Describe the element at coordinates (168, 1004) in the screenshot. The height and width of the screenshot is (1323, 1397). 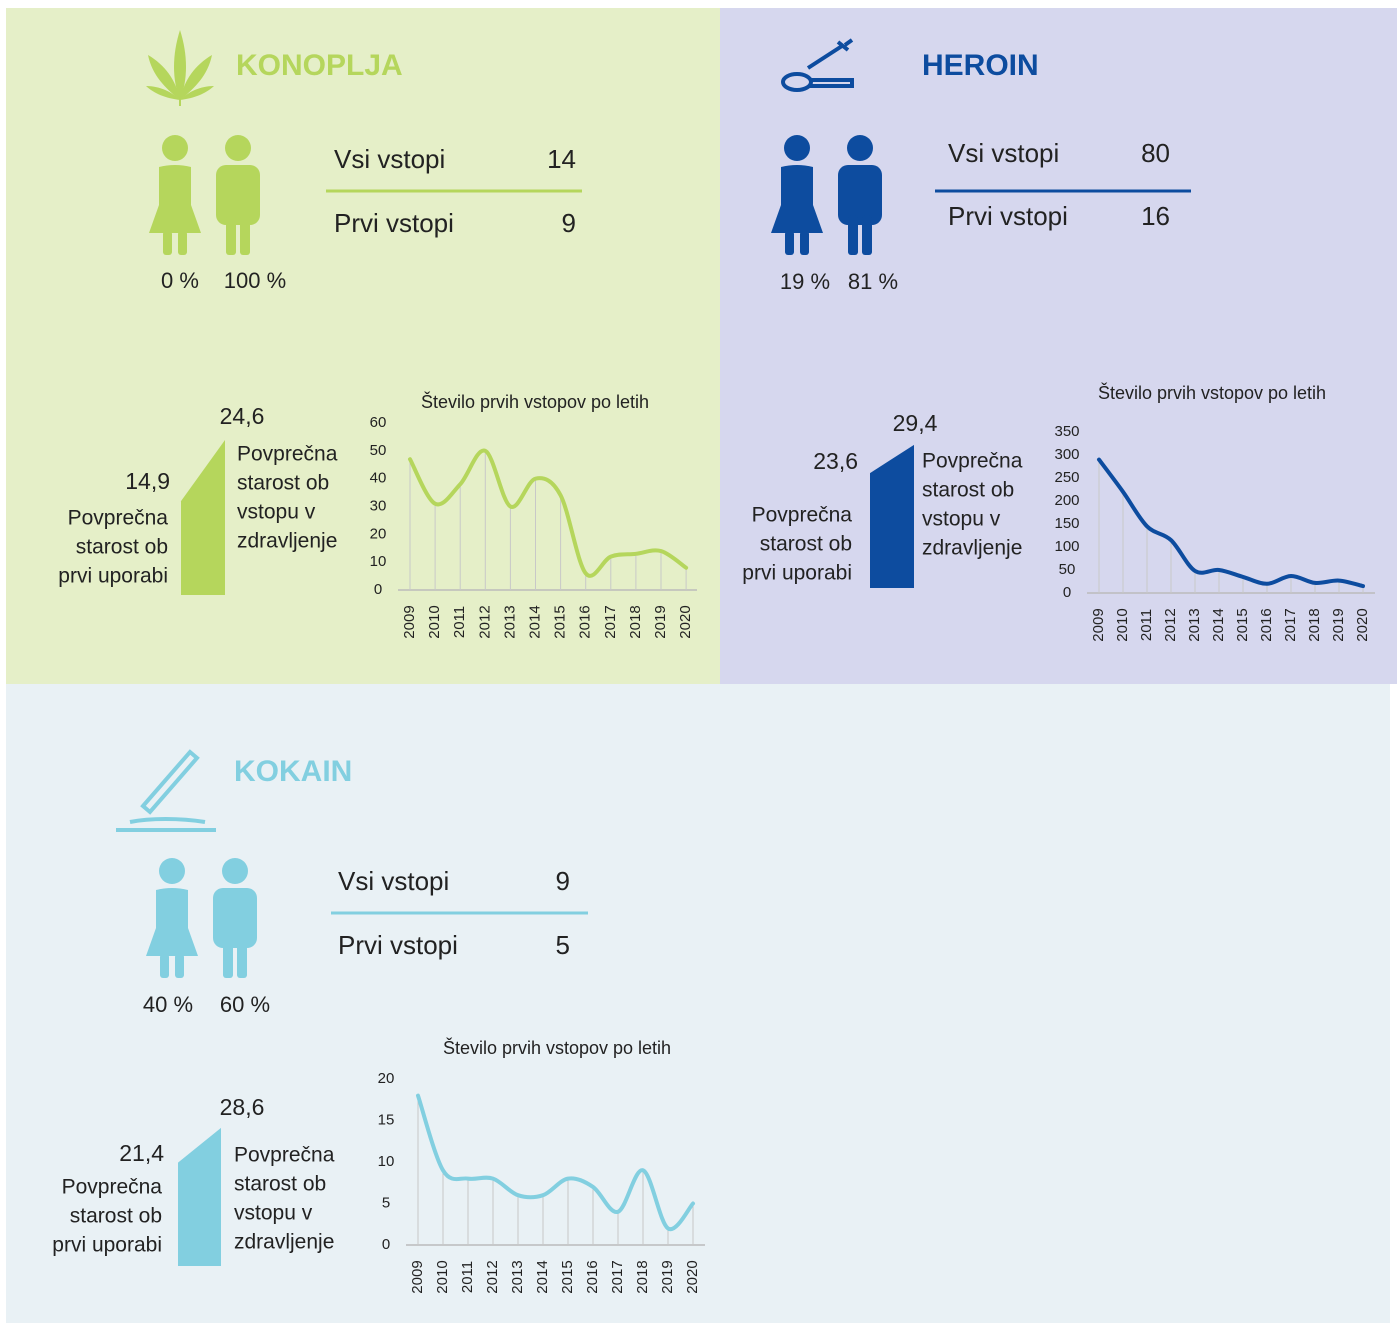
I see `female-pct: 40 %` at that location.